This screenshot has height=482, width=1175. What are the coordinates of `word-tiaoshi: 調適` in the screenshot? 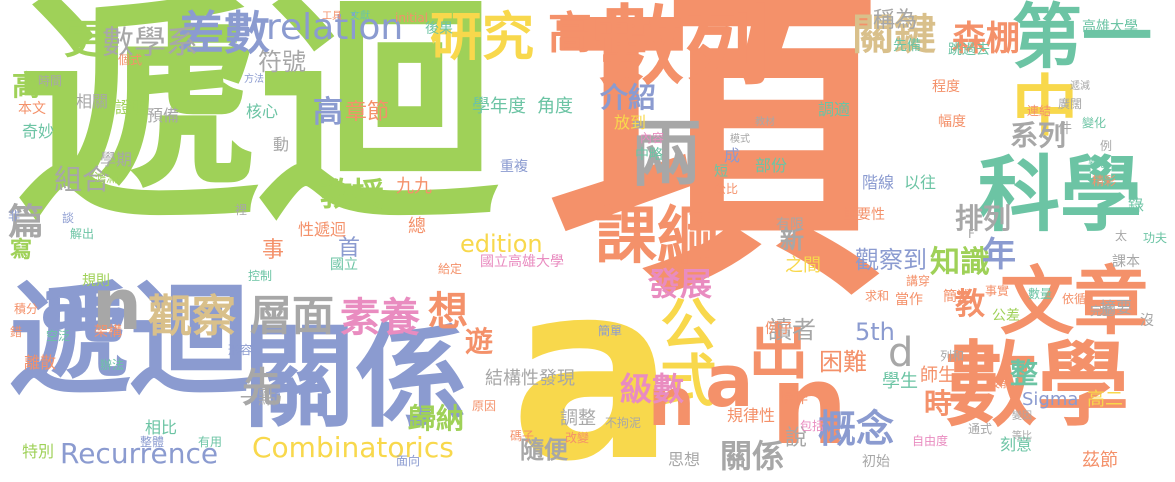 It's located at (834, 109).